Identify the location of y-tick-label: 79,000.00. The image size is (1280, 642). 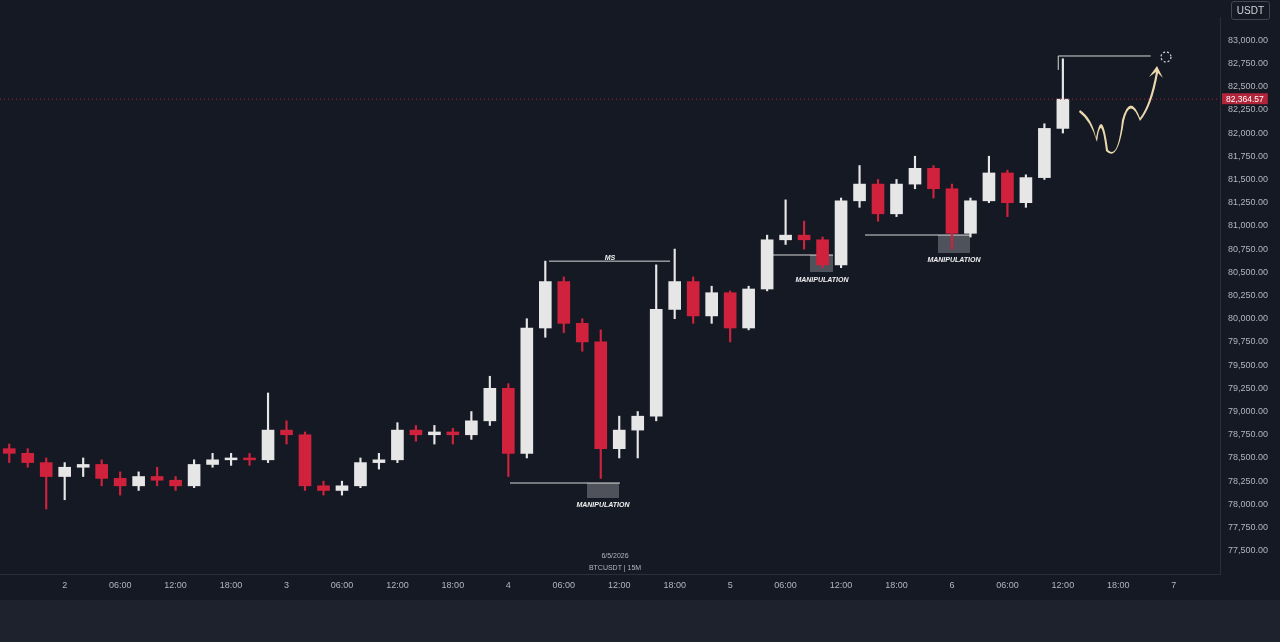
(1248, 411).